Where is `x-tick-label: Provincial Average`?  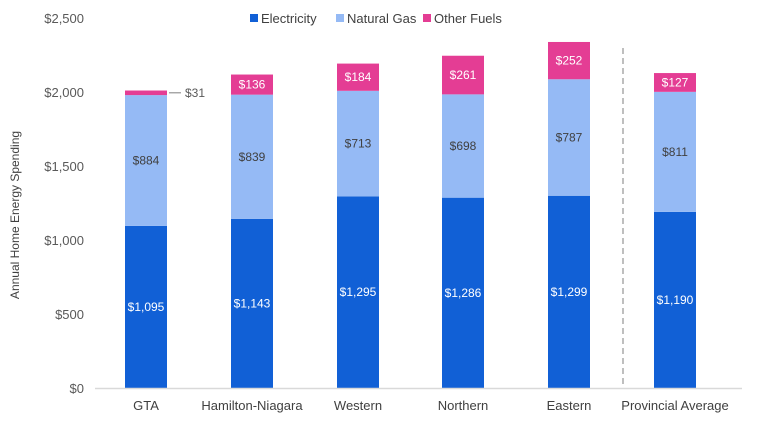
x-tick-label: Provincial Average is located at coordinates (674, 405).